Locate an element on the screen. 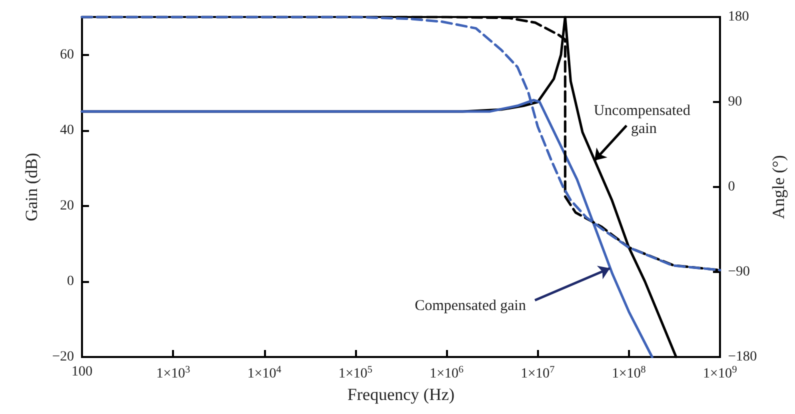 This screenshot has height=414, width=795. y-tick-label: −20 is located at coordinates (63, 357).